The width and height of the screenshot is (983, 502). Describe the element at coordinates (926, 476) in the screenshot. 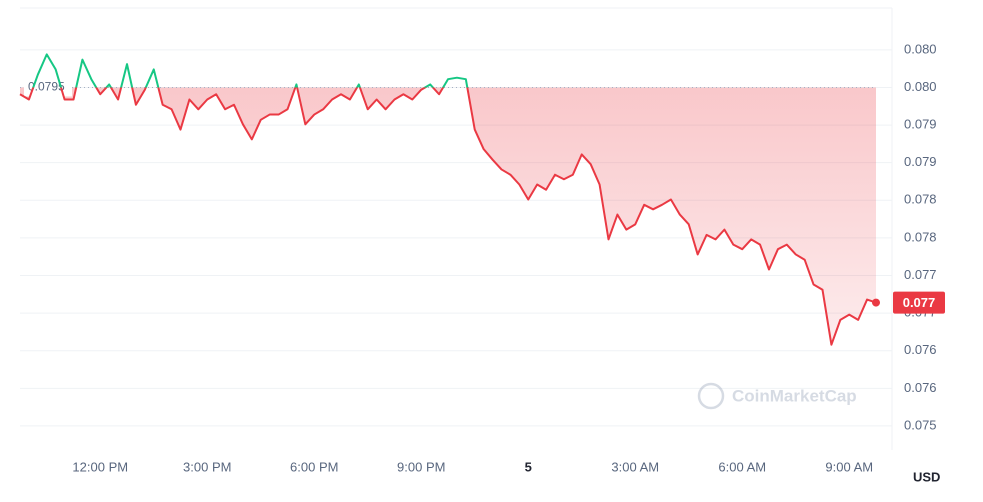

I see `y-axis-unit: USD` at that location.